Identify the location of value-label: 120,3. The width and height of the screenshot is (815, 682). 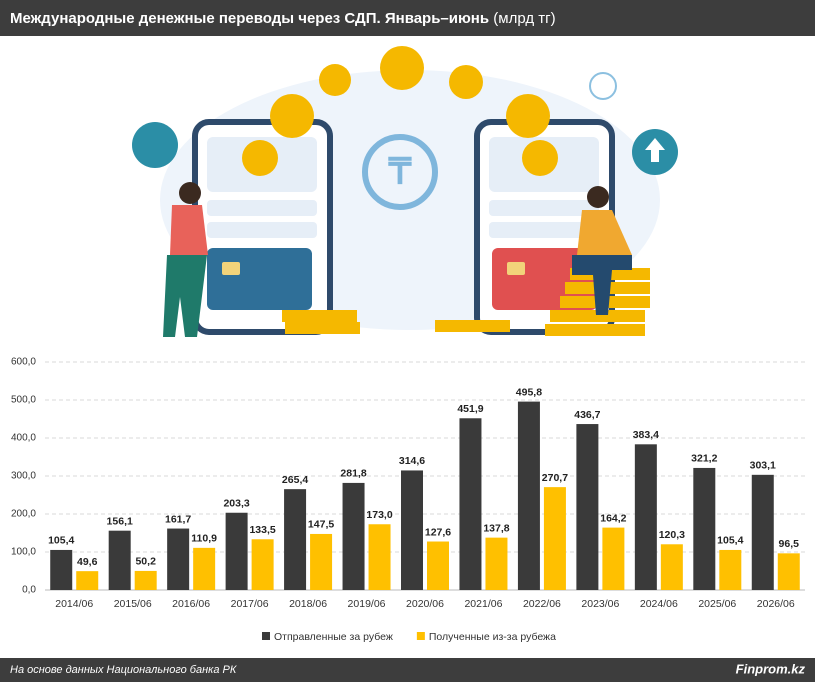
(672, 535).